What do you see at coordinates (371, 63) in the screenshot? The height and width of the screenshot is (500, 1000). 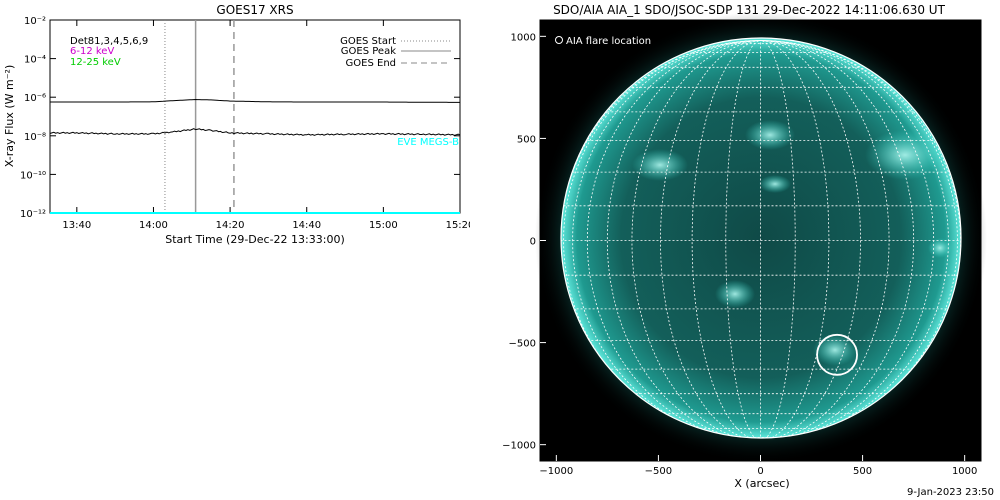 I see `goes-legend-end-label: GOES End` at bounding box center [371, 63].